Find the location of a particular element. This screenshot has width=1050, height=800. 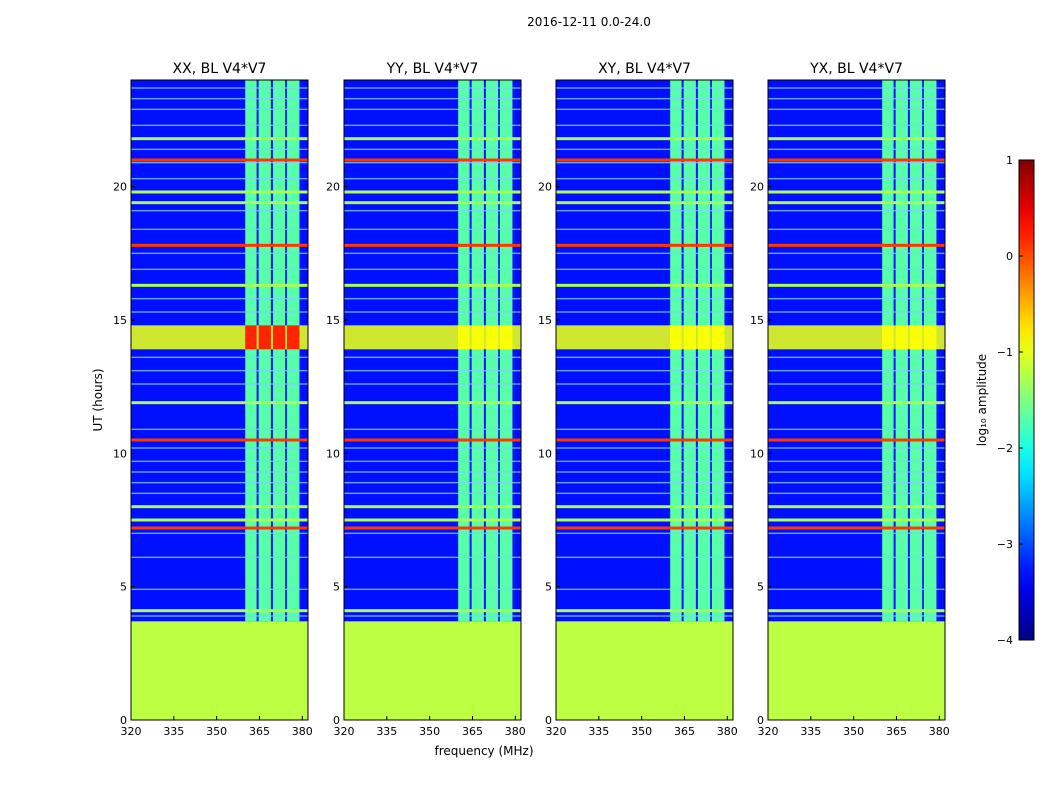

x-tick-label: 365 is located at coordinates (896, 731).